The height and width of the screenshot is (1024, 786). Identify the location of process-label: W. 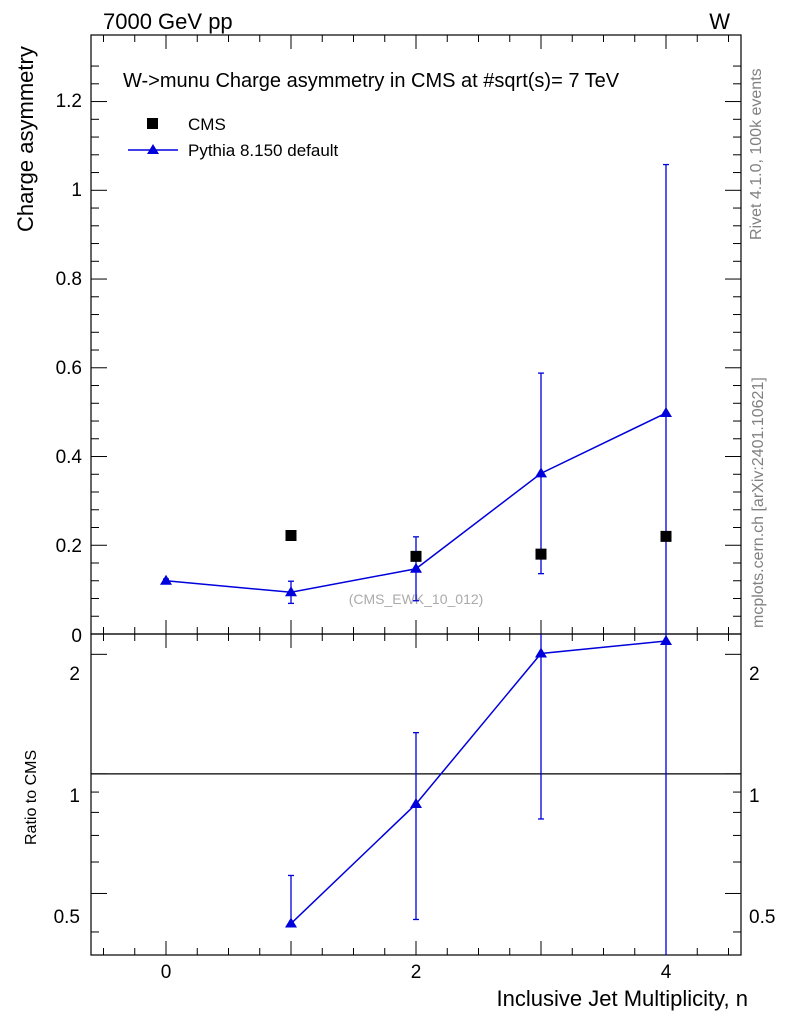
(719, 21).